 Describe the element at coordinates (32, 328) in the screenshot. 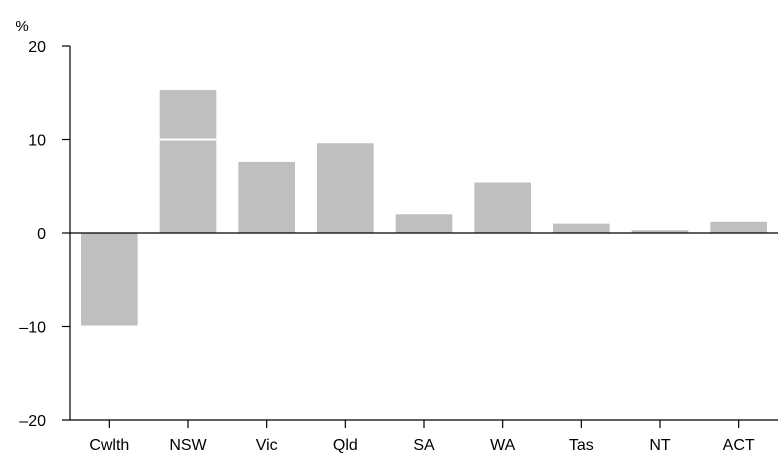

I see `y-tick-label: –10` at that location.